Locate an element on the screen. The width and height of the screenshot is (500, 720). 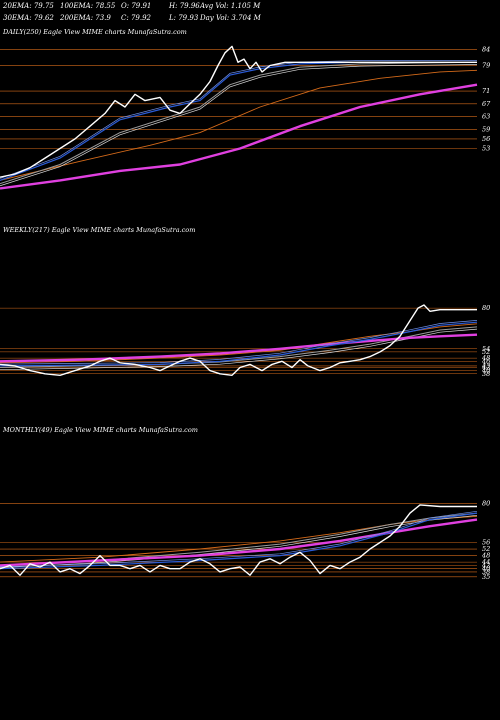
monthly-y-tick-label: 38 is located at coordinates (486, 572).